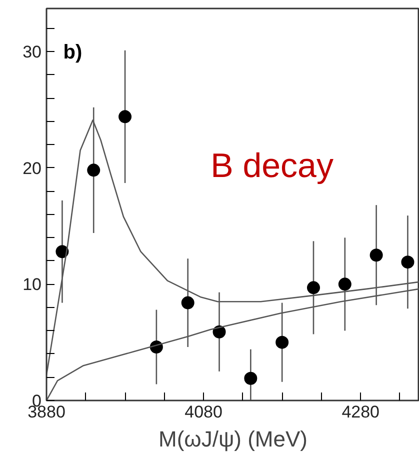 This screenshot has width=419, height=454. What do you see at coordinates (72, 52) in the screenshot?
I see `annotation: b)` at bounding box center [72, 52].